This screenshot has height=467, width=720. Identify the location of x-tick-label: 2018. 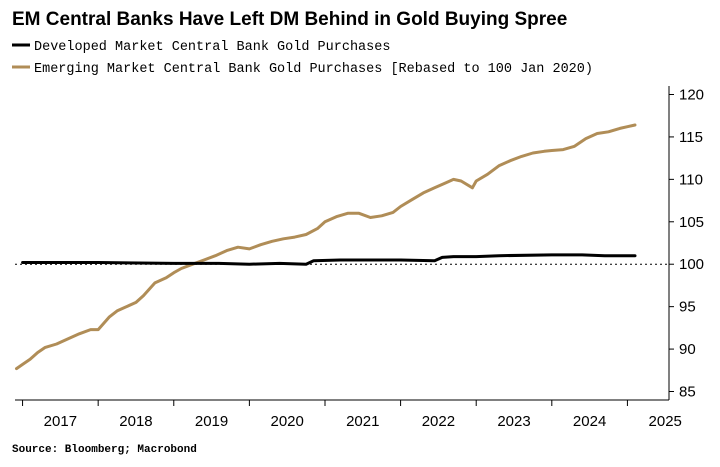
(135, 421).